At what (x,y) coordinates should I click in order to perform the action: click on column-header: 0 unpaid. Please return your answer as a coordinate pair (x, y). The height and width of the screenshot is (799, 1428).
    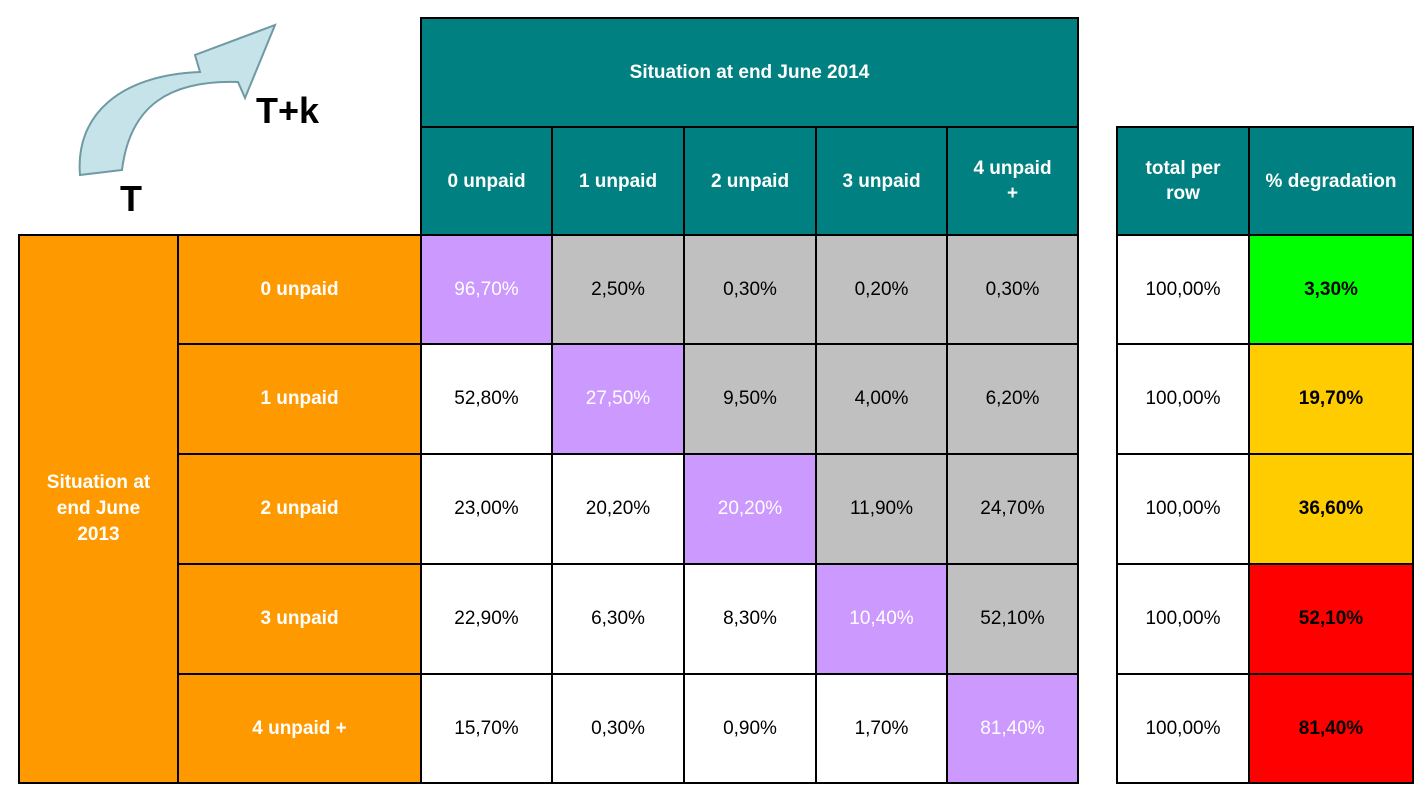
    Looking at the image, I should click on (486, 181).